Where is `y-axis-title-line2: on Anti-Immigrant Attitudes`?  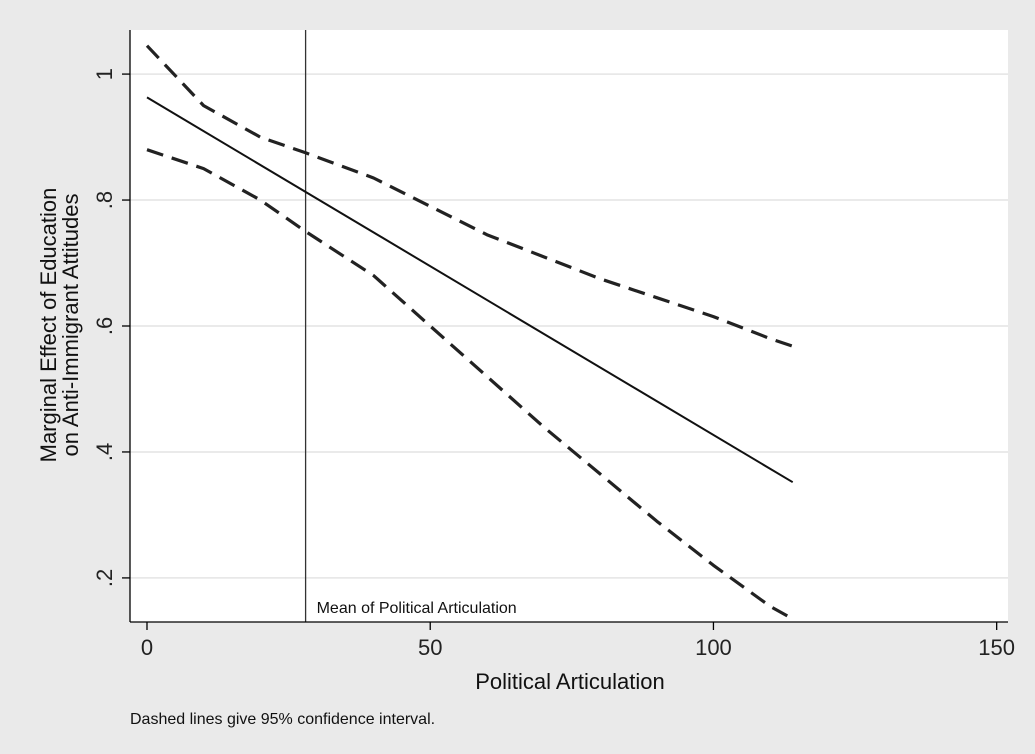 y-axis-title-line2: on Anti-Immigrant Attitudes is located at coordinates (70, 325).